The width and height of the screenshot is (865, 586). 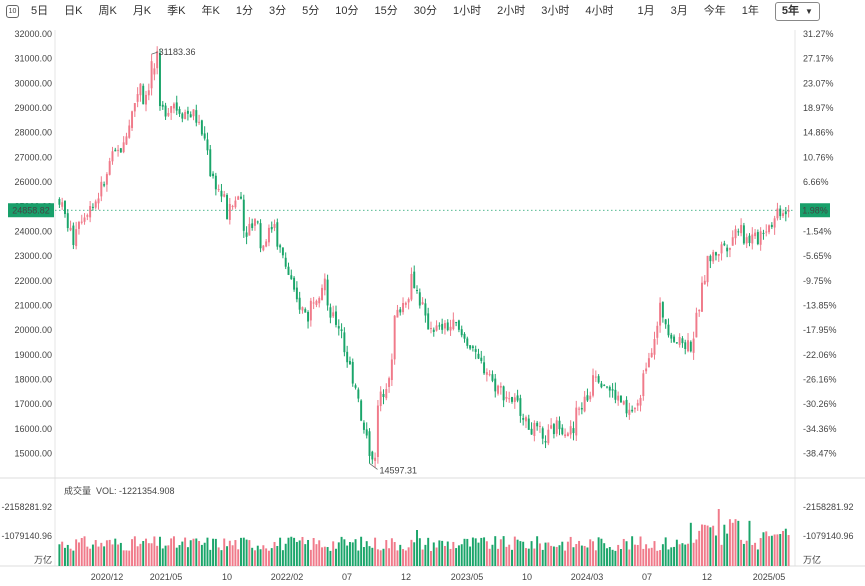 I want to click on current-price-tag, so click(x=31, y=210).